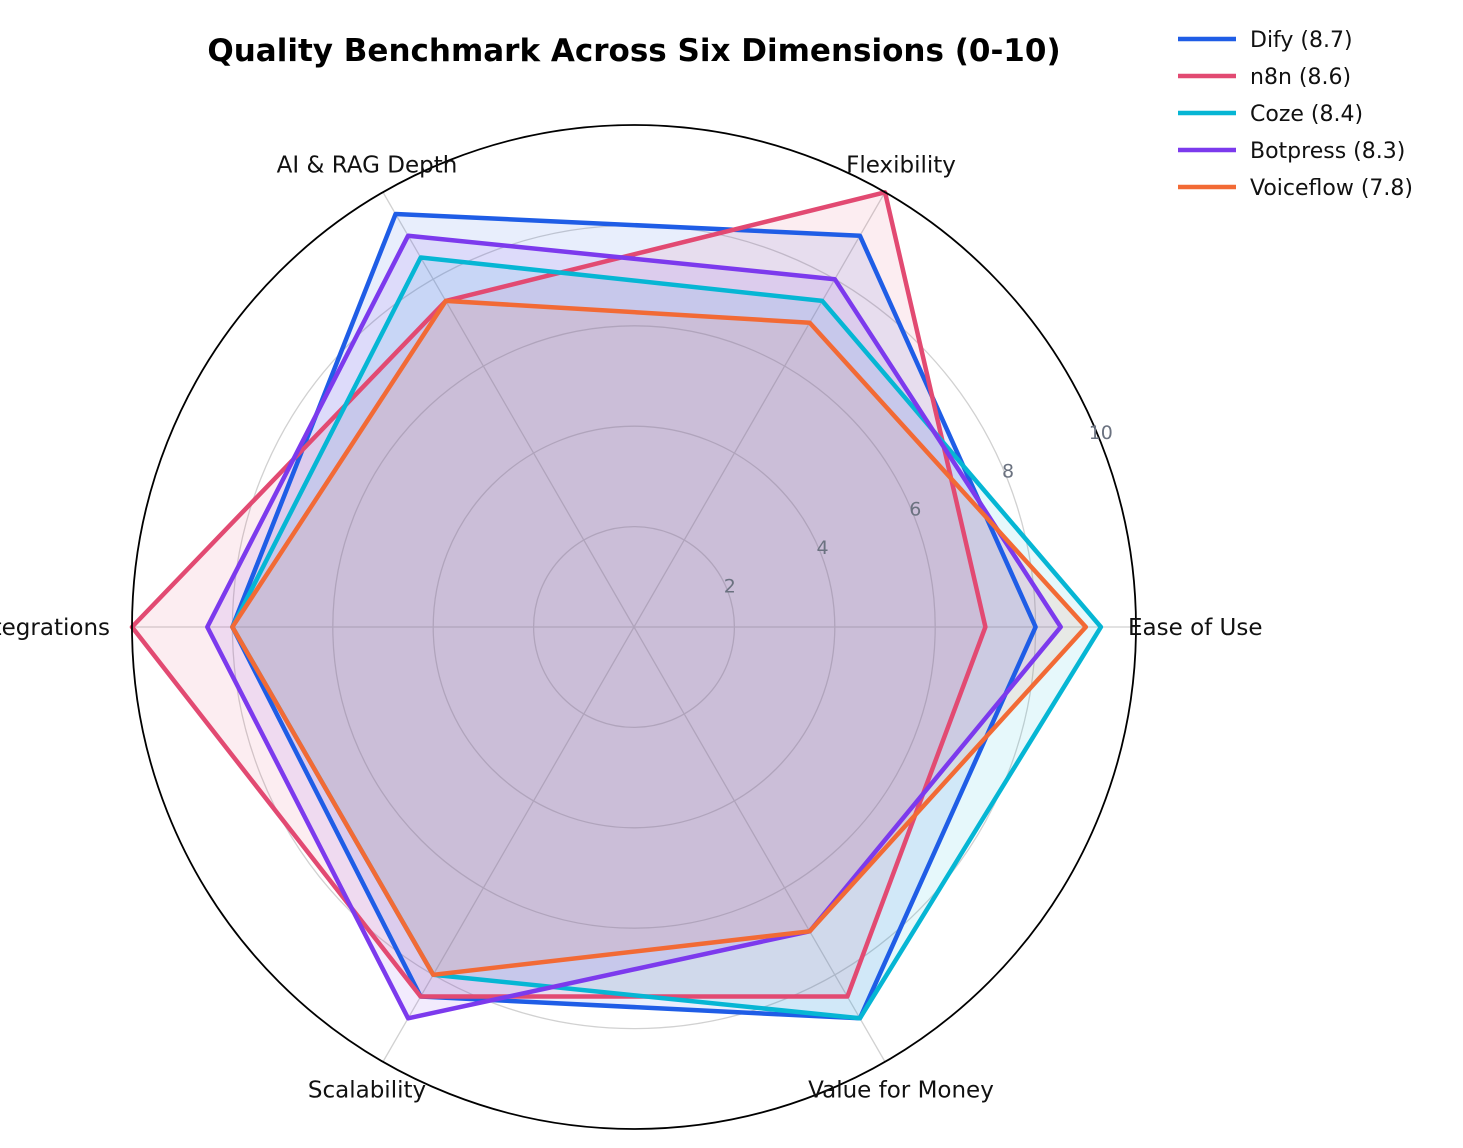 The height and width of the screenshot is (1148, 1463). Describe the element at coordinates (1306, 114) in the screenshot. I see `legend-label: Coze (8.4)` at that location.